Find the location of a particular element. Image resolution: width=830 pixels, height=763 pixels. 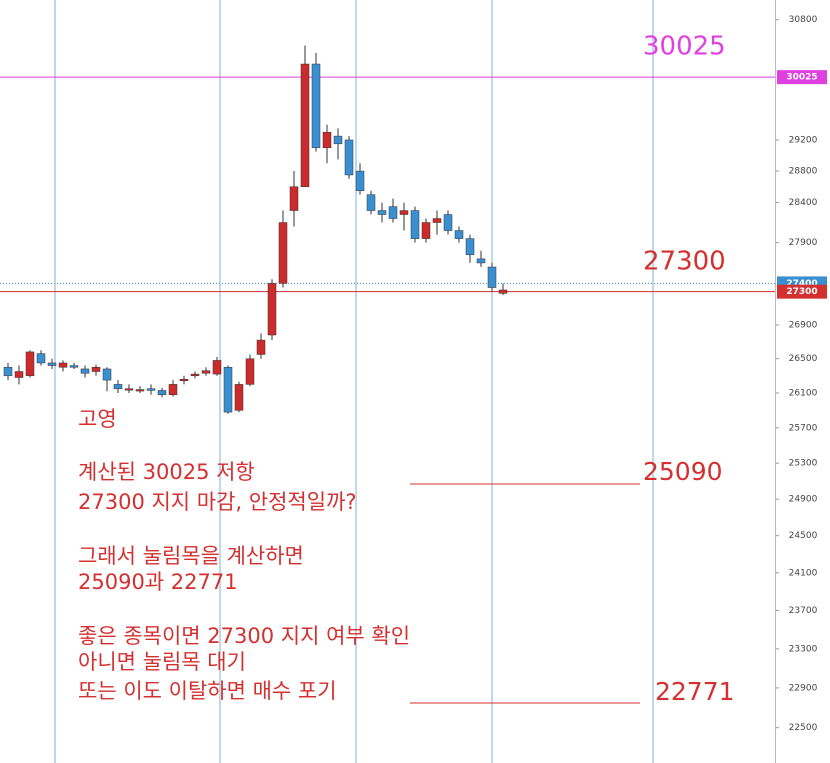

level-annotation: 30025 is located at coordinates (684, 47).